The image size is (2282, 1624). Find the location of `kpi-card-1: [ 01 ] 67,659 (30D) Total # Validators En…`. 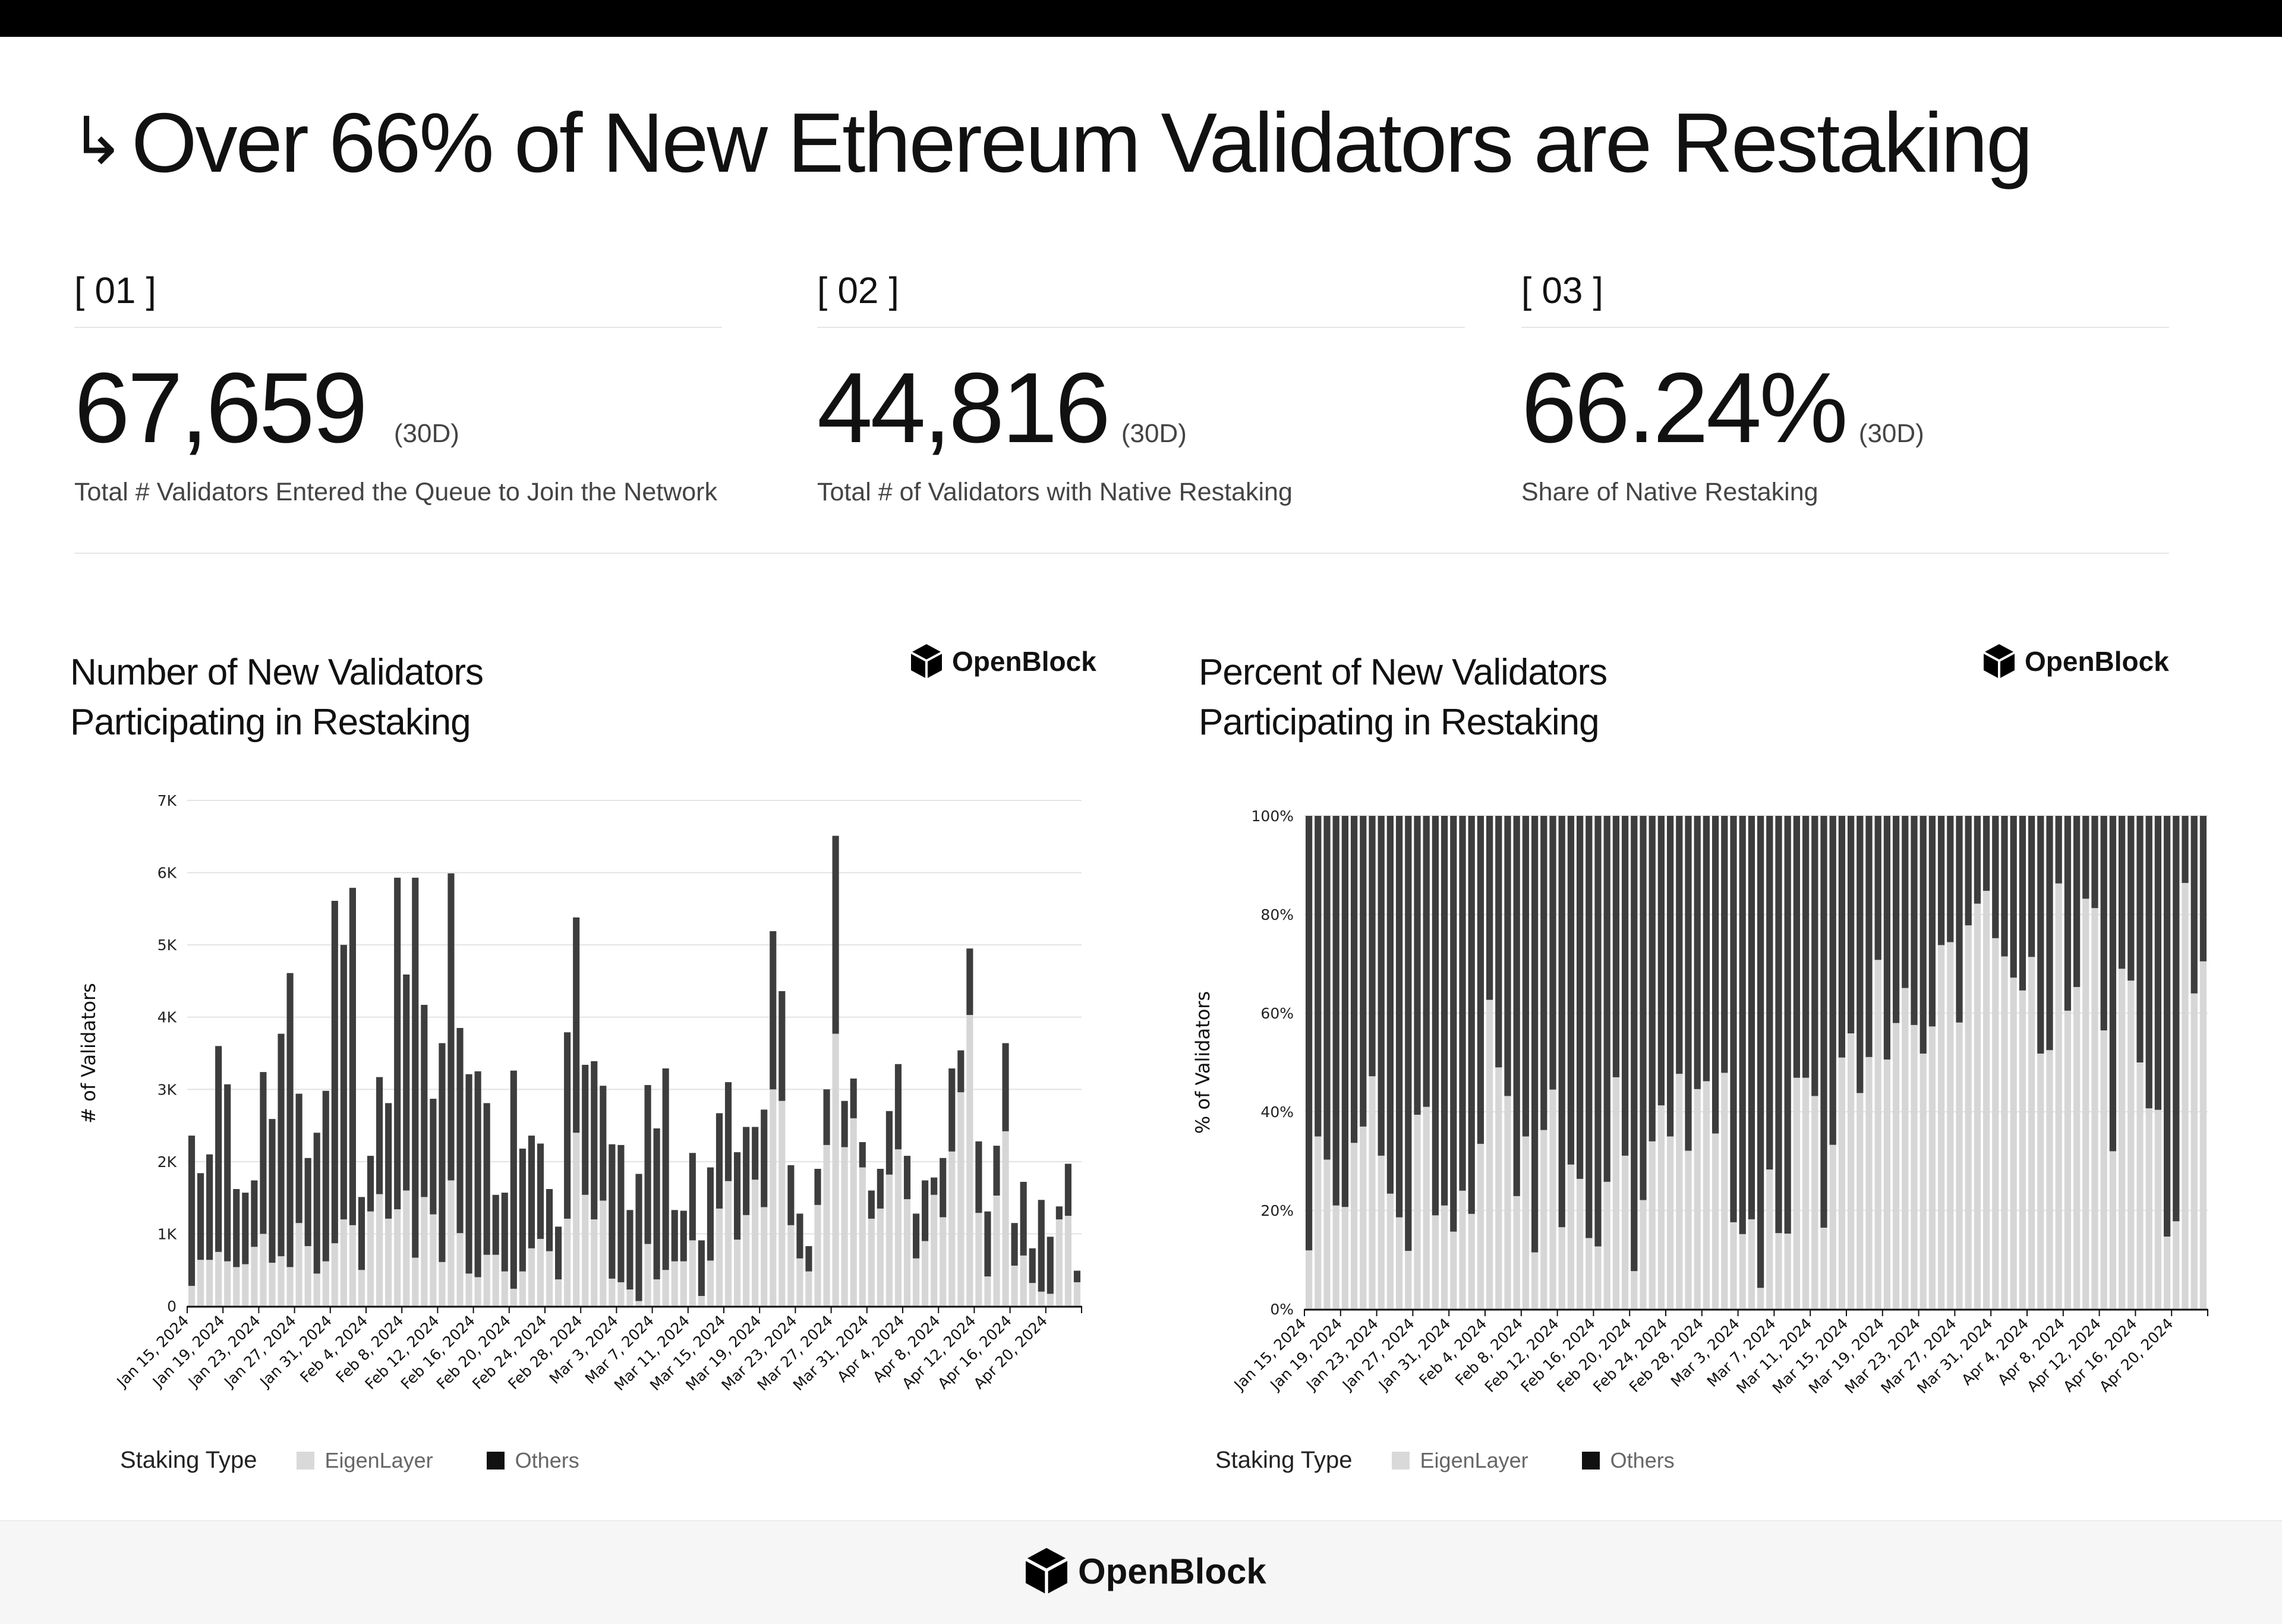

kpi-card-1: [ 01 ] 67,659 (30D) Total # Validators En… is located at coordinates (398, 387).